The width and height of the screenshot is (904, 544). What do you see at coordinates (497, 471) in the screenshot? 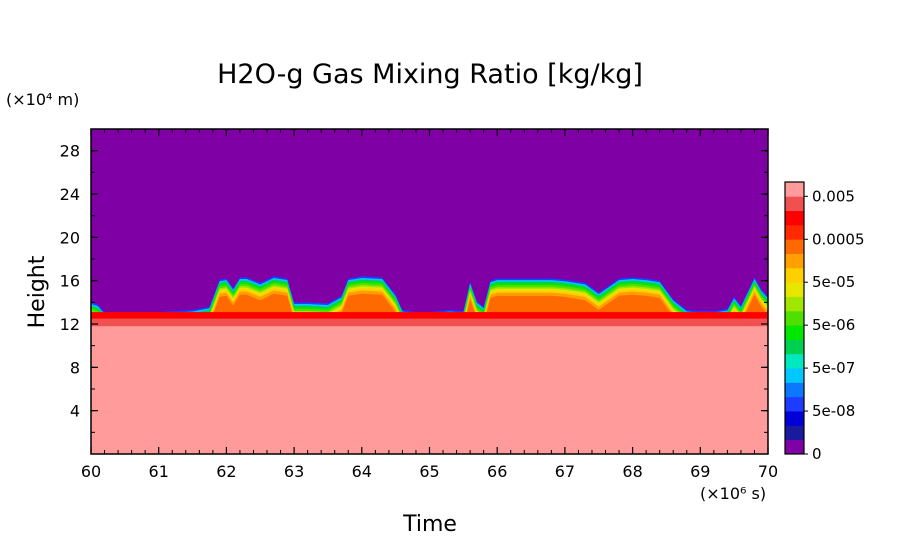
I see `x-tick-label: 66` at bounding box center [497, 471].